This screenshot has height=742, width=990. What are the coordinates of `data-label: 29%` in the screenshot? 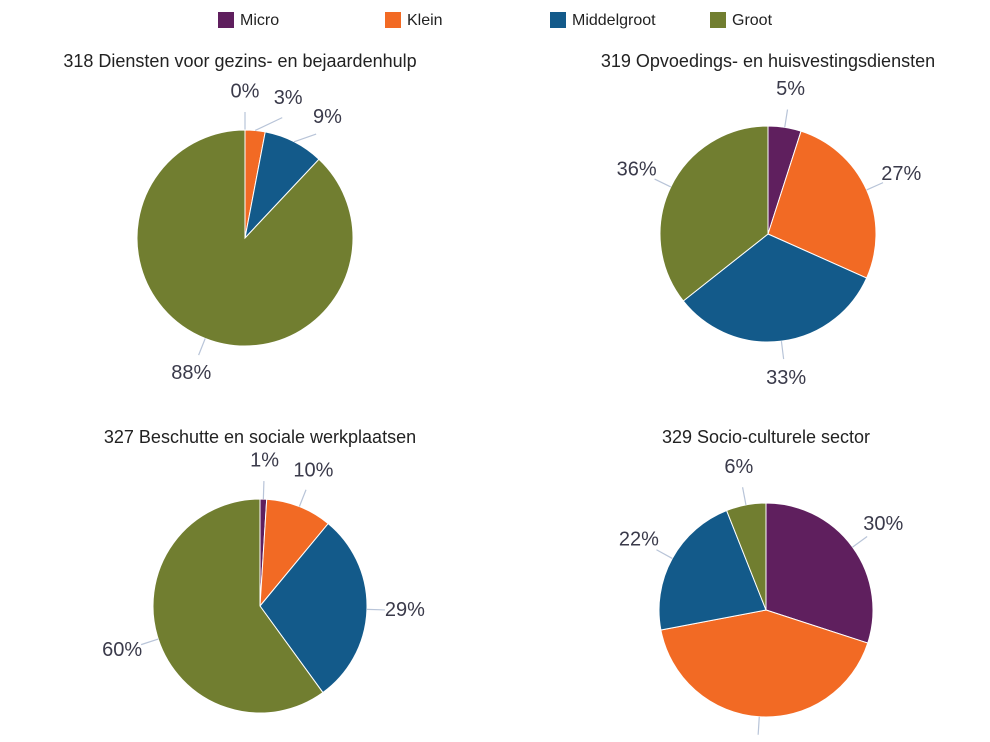 It's located at (405, 610).